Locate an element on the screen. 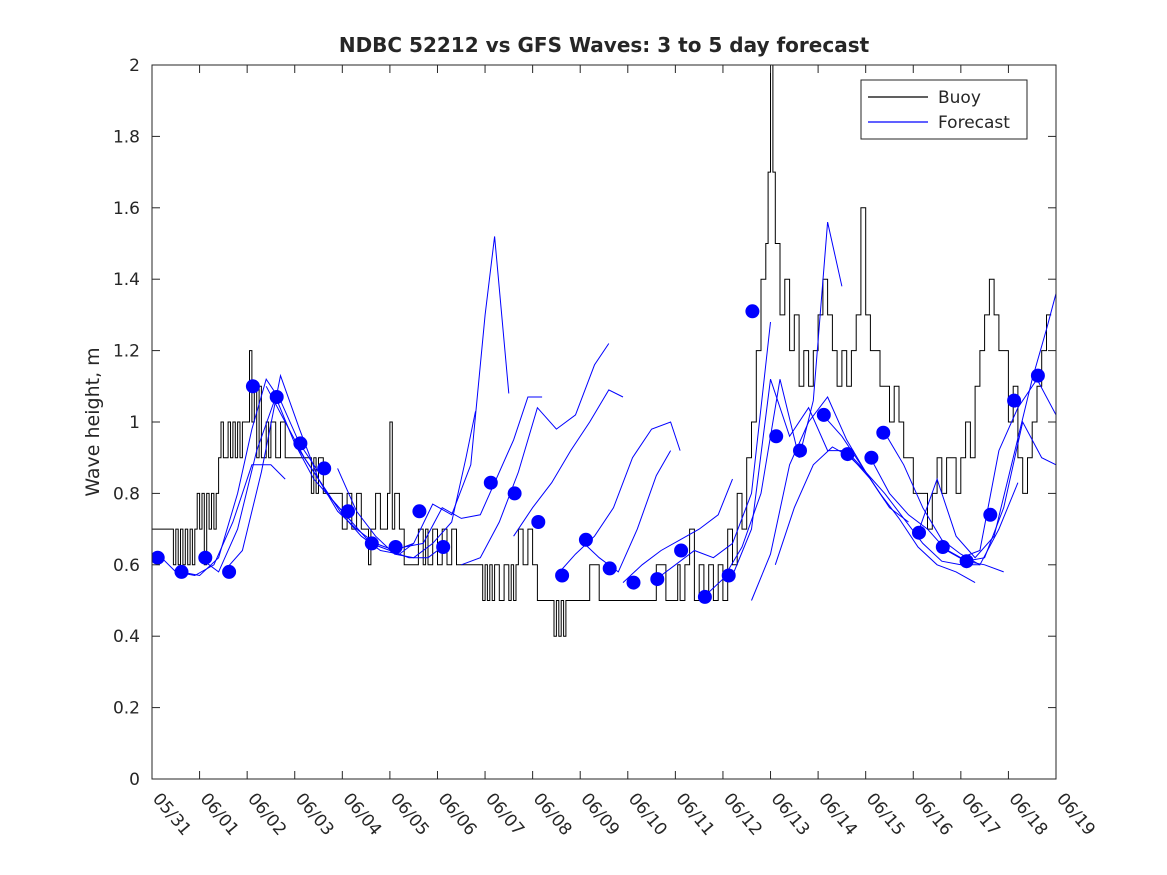 The width and height of the screenshot is (1167, 875). y-tick-label: 1 is located at coordinates (134, 423).